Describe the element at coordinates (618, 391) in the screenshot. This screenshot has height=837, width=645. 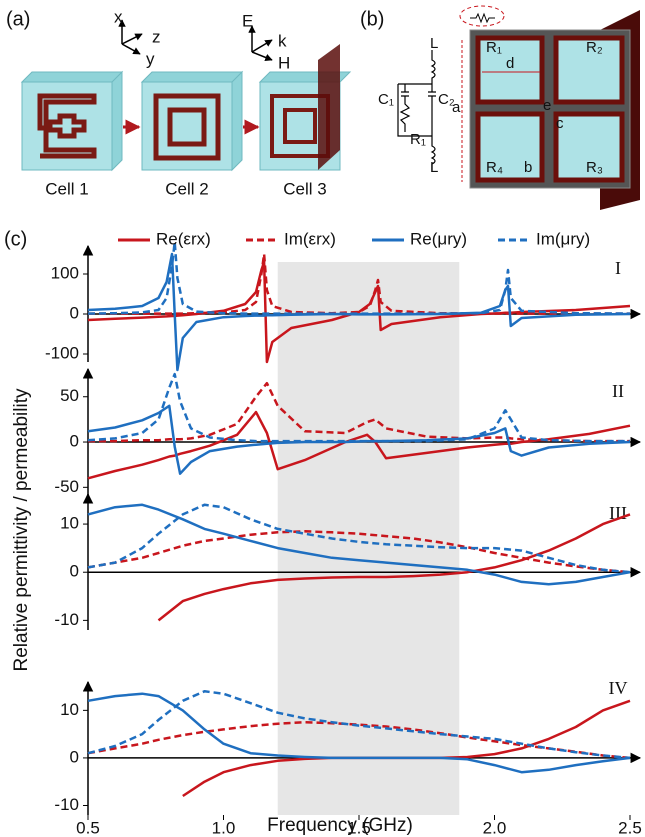
I see `panel-roman: II` at that location.